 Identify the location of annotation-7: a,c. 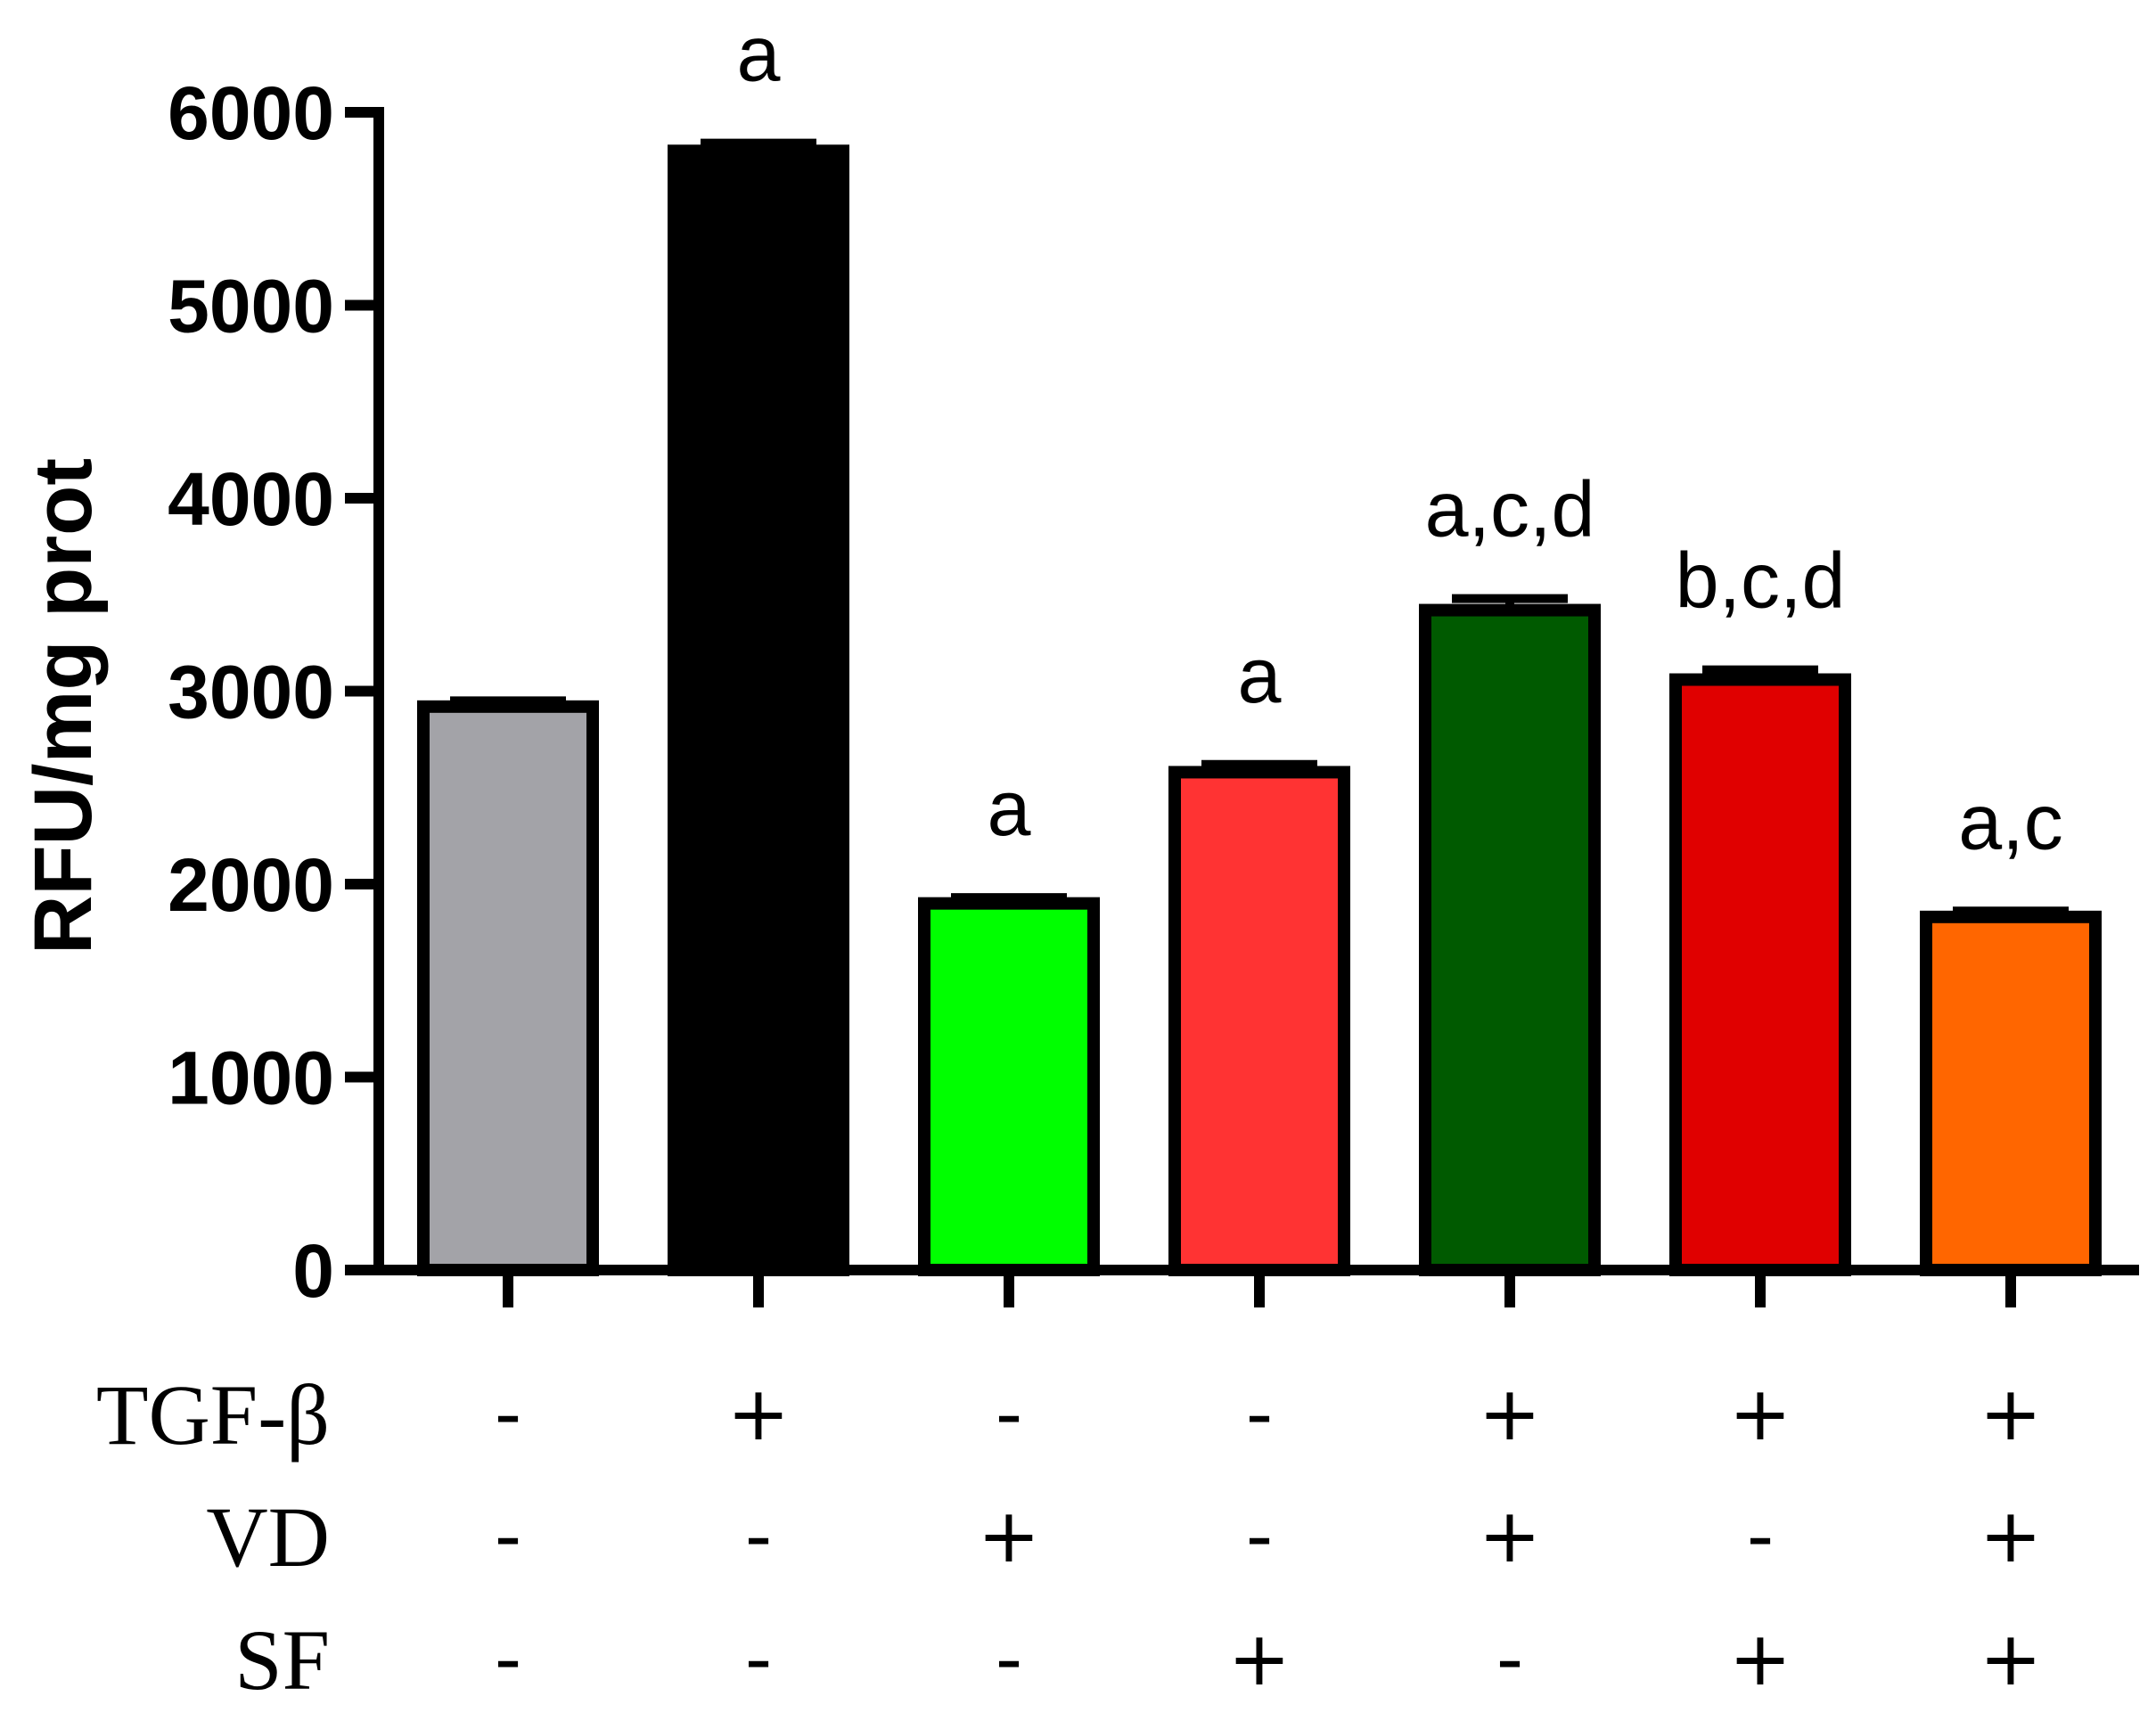
(2010, 821).